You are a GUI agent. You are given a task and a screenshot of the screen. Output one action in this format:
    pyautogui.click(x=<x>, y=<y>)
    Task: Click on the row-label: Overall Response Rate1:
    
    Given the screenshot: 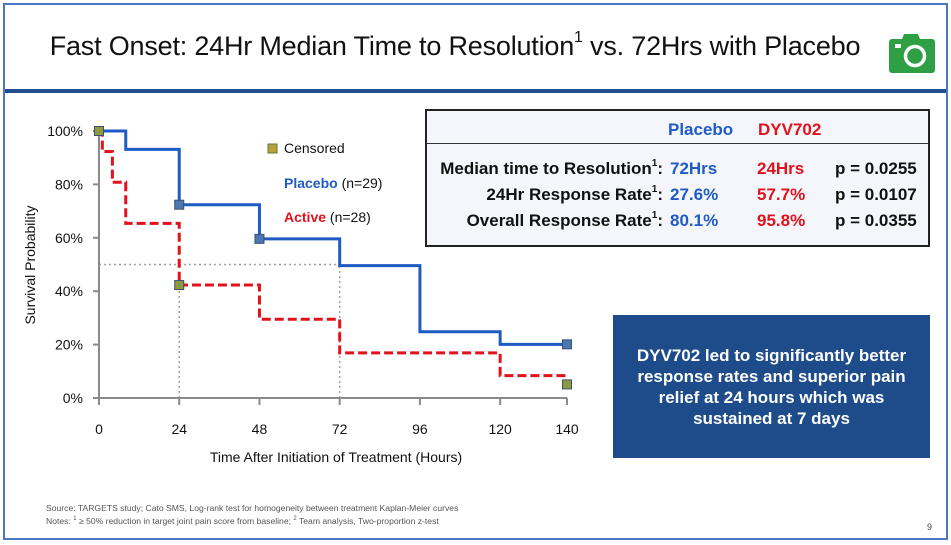 What is the action you would take?
    pyautogui.click(x=564, y=220)
    